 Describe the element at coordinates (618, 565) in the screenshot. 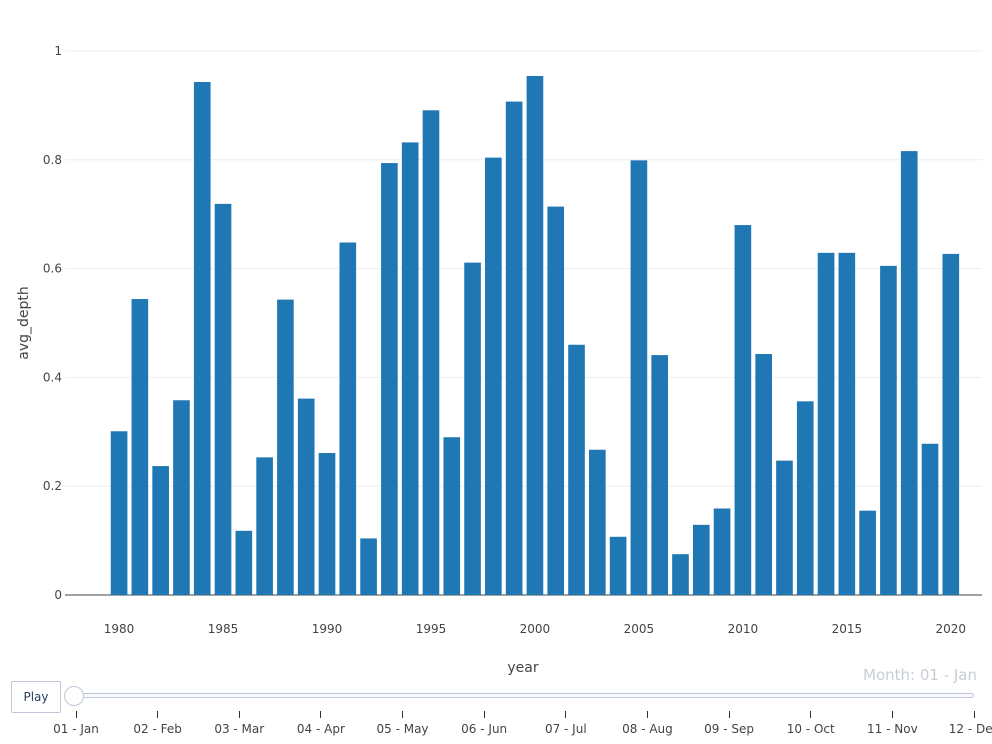

I see `bar-2004` at that location.